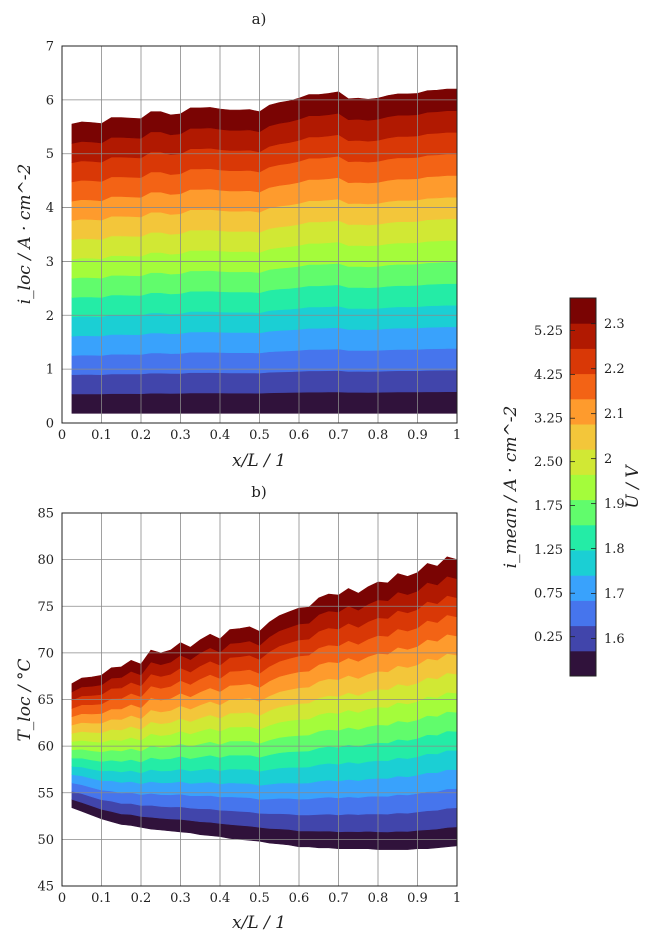 The width and height of the screenshot is (645, 940). I want to click on panel-b-y-tick-label: 75, so click(45, 607).